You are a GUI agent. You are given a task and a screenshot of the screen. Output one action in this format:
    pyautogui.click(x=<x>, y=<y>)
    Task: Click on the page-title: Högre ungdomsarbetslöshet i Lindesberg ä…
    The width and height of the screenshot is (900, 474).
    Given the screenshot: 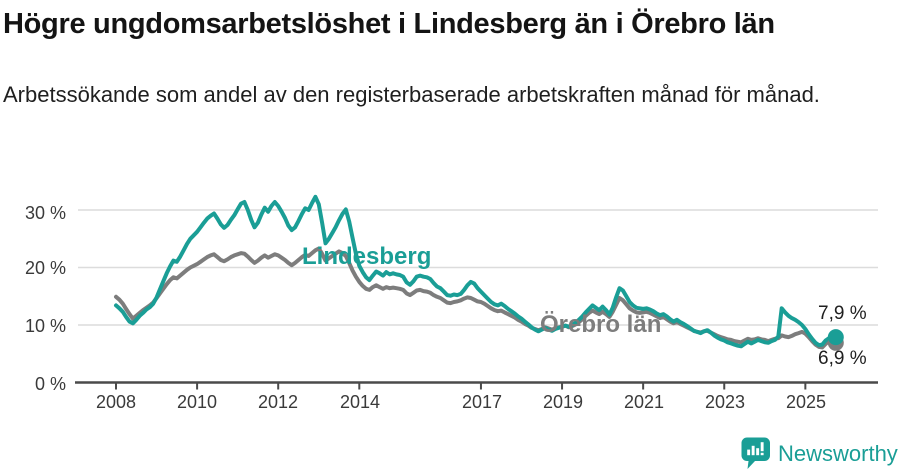 What is the action you would take?
    pyautogui.click(x=389, y=24)
    